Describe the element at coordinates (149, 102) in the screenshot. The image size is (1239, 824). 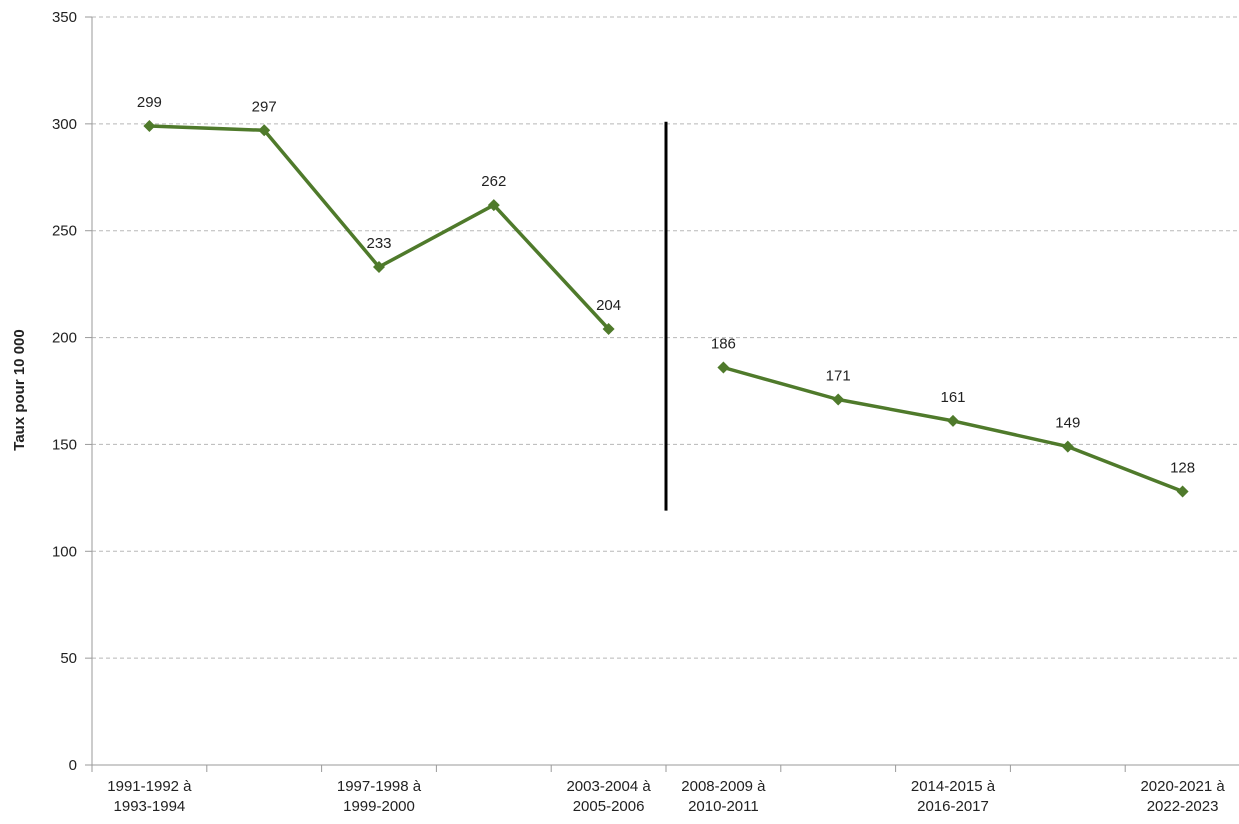
I see `data-label-0: 299` at that location.